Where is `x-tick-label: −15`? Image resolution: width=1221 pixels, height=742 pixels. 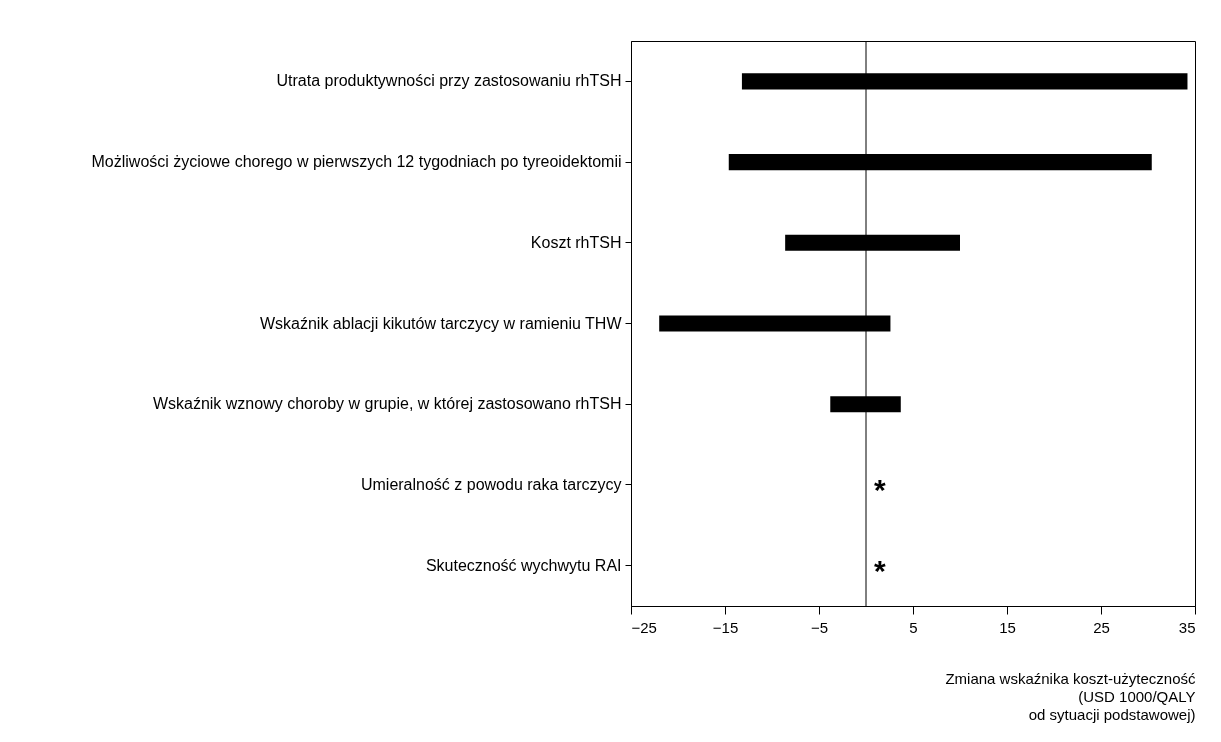
x-tick-label: −15 is located at coordinates (725, 627).